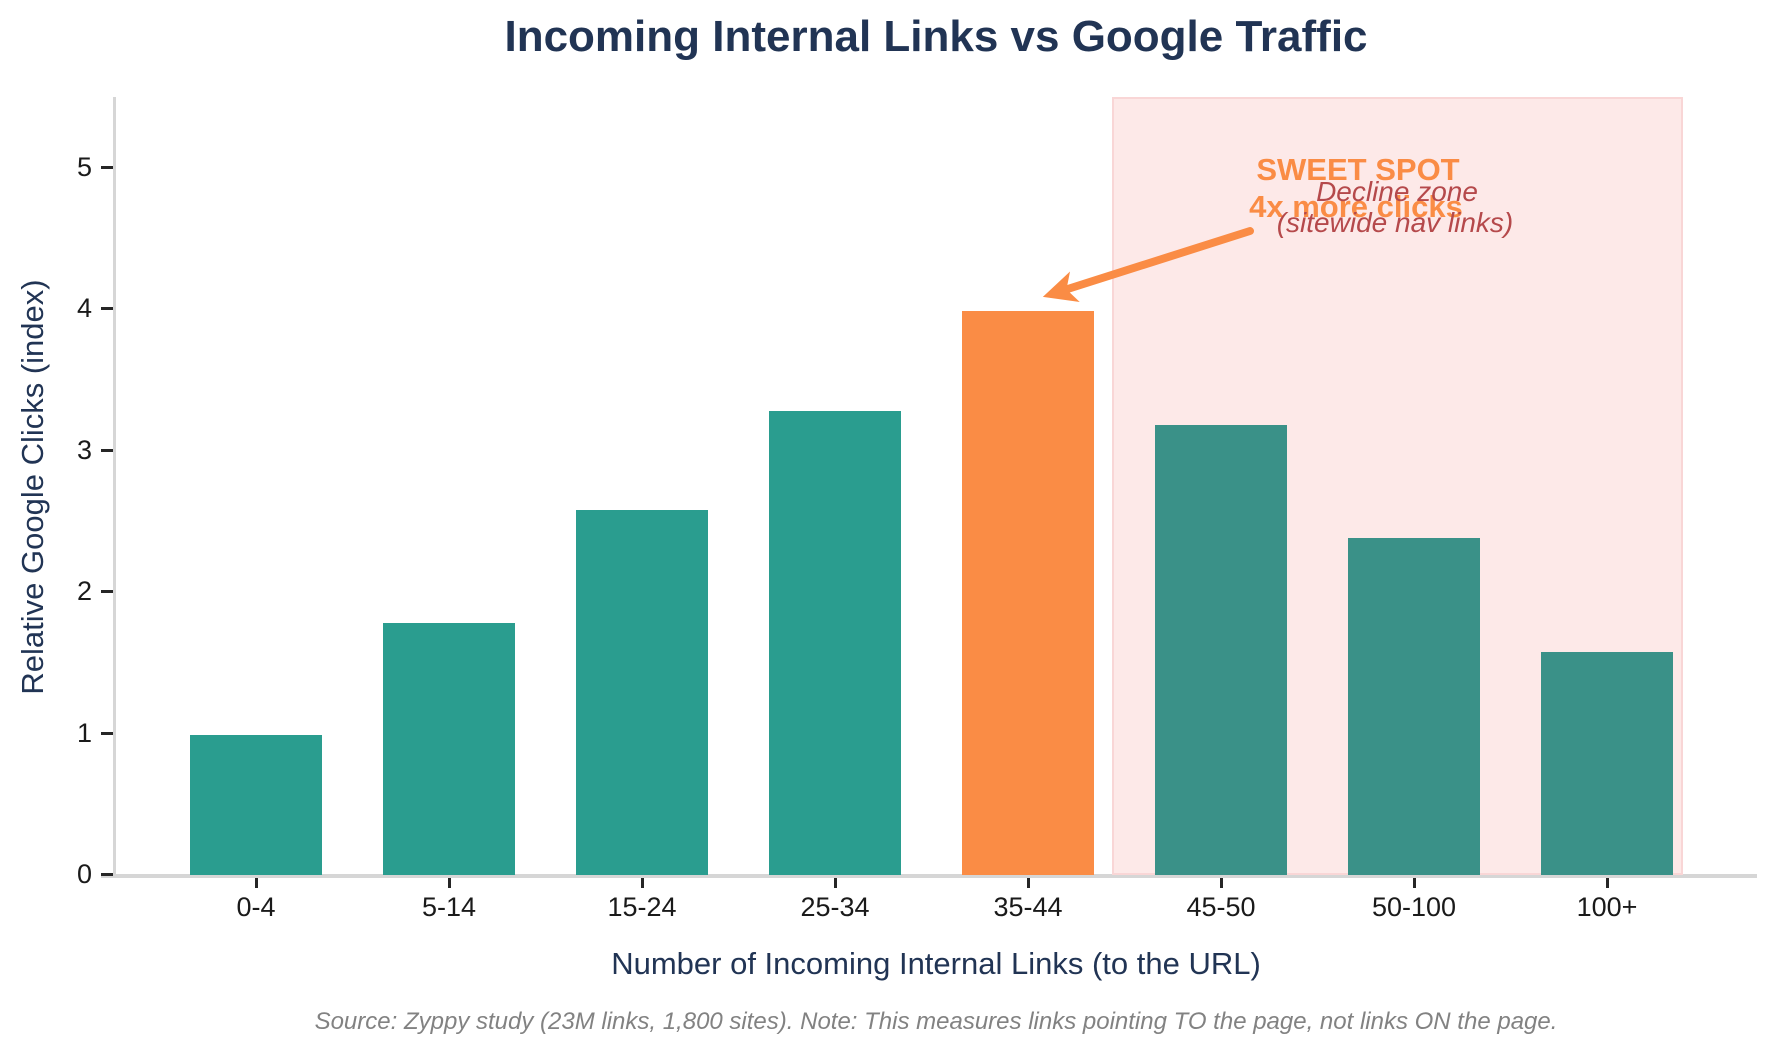  I want to click on x-tick-label-50-100: 50-100, so click(1414, 907).